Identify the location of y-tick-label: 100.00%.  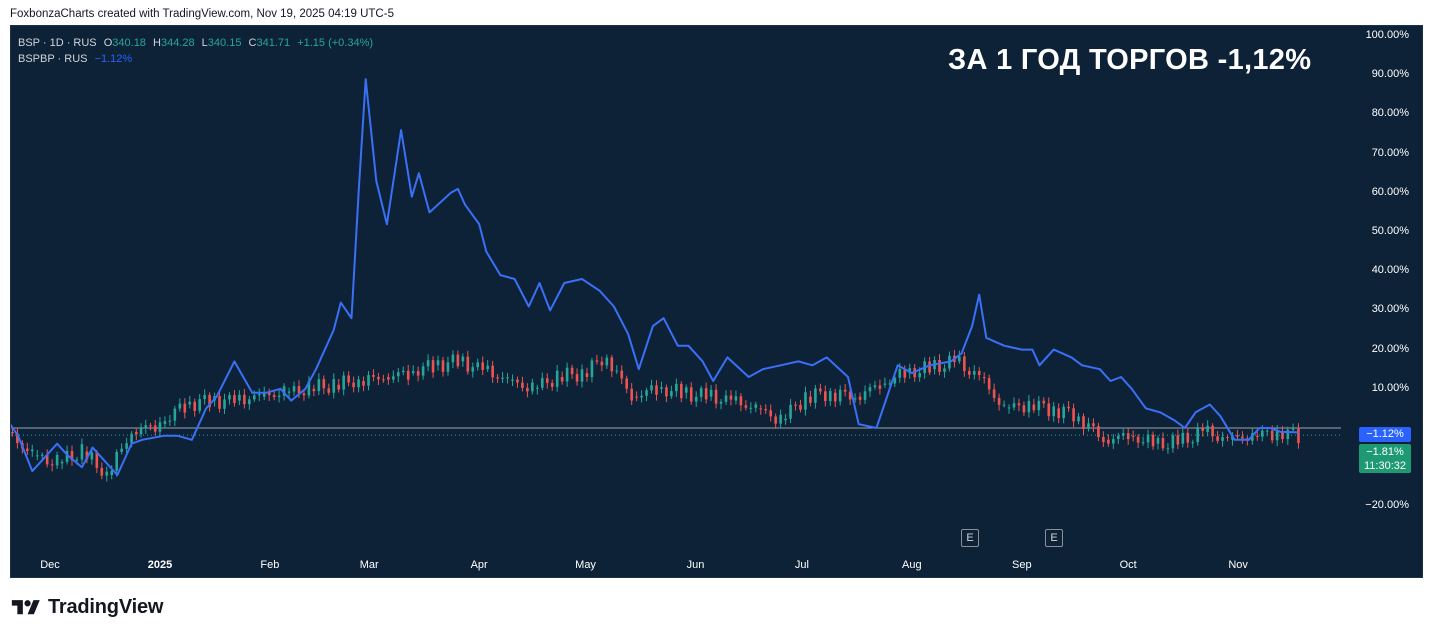
(1387, 35).